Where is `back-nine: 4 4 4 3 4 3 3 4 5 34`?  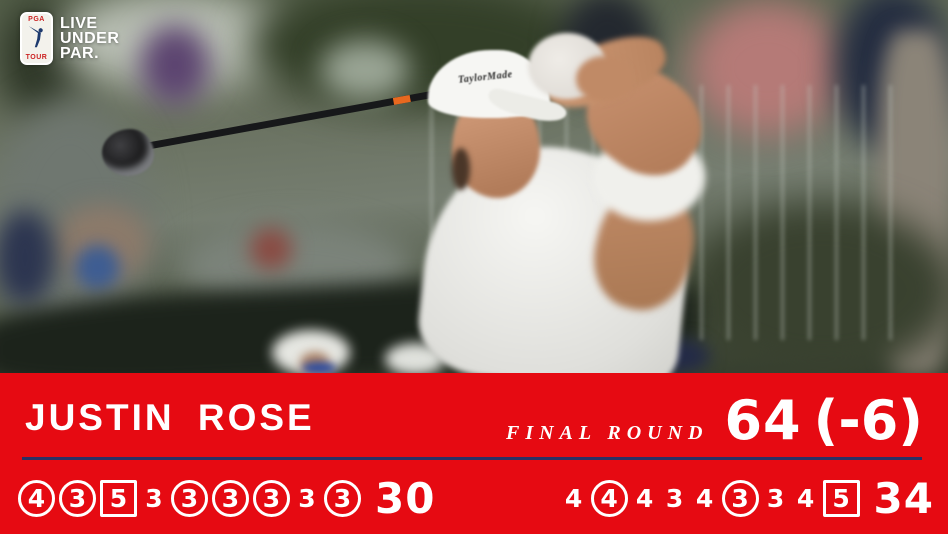 back-nine: 4 4 4 3 4 3 3 4 5 34 is located at coordinates (747, 498).